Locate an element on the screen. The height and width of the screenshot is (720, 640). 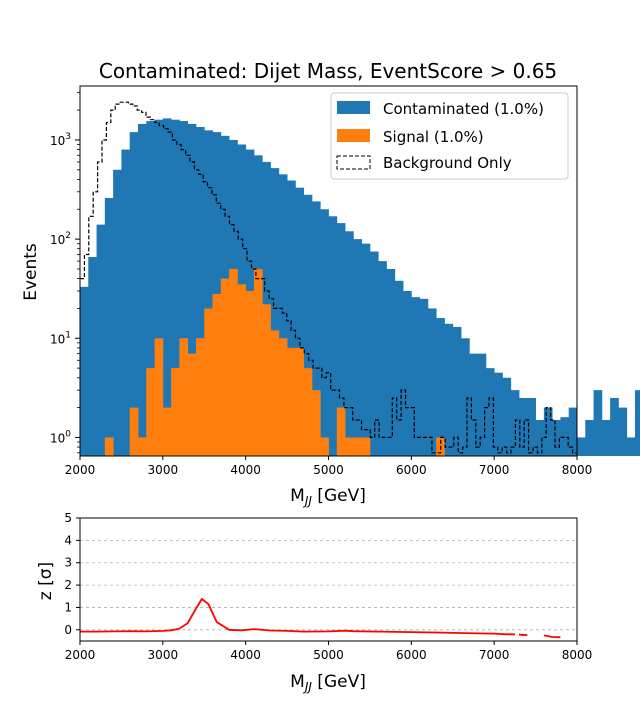
bottom-x-tick-label-0: 2000 is located at coordinates (80, 655).